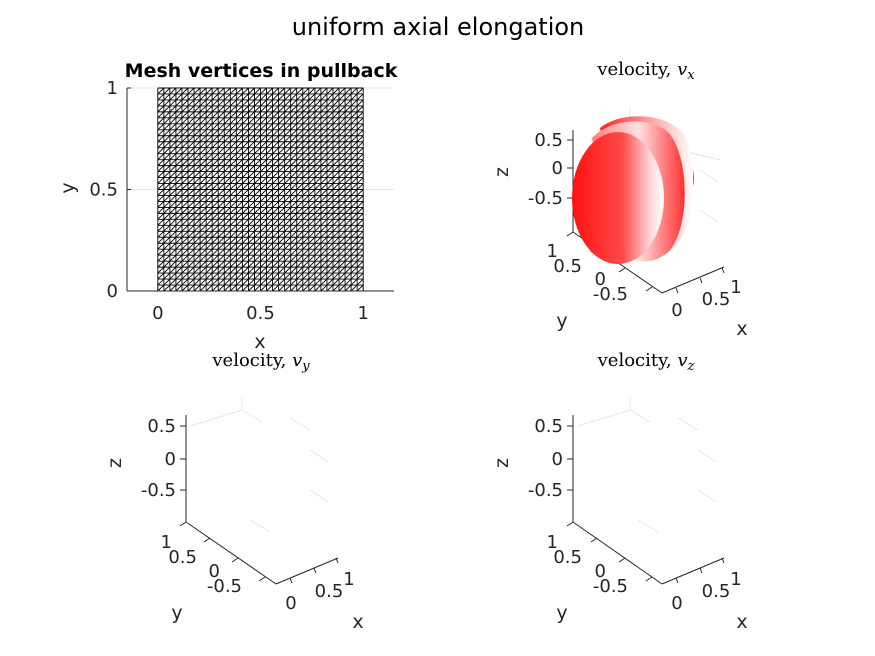 The width and height of the screenshot is (875, 656). What do you see at coordinates (329, 591) in the screenshot?
I see `velocity-vy-x-tick-label: 0.5` at bounding box center [329, 591].